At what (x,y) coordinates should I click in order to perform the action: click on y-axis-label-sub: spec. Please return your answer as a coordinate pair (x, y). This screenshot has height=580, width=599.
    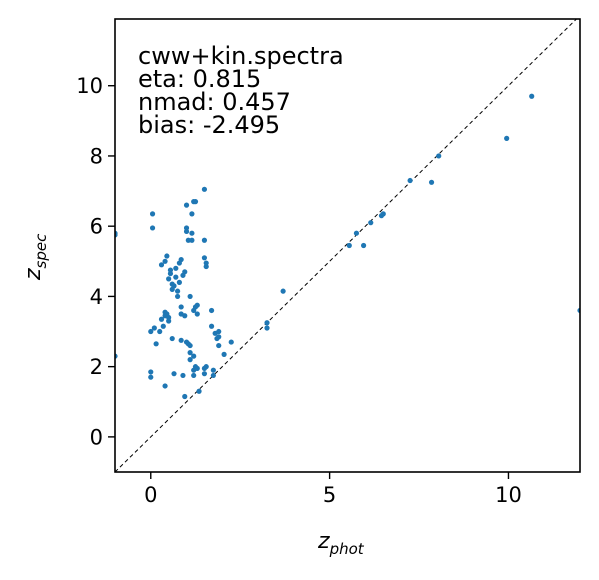
    Looking at the image, I should click on (41, 251).